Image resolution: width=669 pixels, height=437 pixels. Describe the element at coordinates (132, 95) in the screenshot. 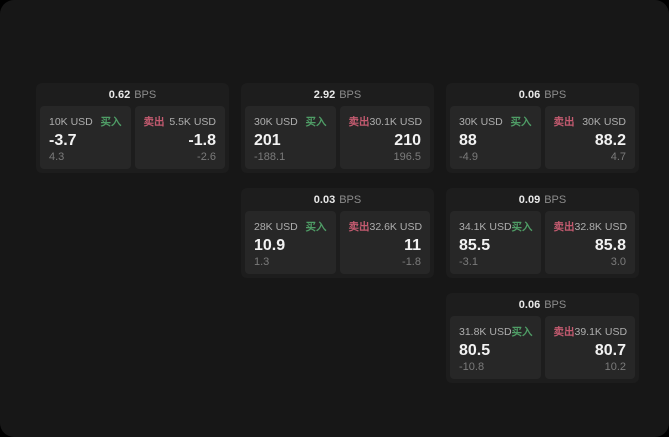

I see `card-header: 0.62 BPS` at that location.